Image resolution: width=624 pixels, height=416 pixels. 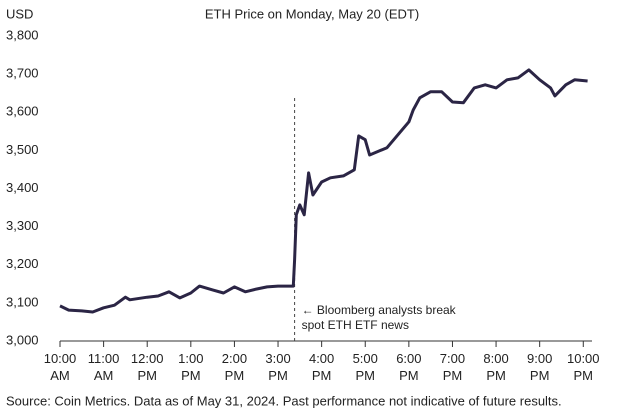 I want to click on x-tick-label: 3:00 PM, so click(x=278, y=367).